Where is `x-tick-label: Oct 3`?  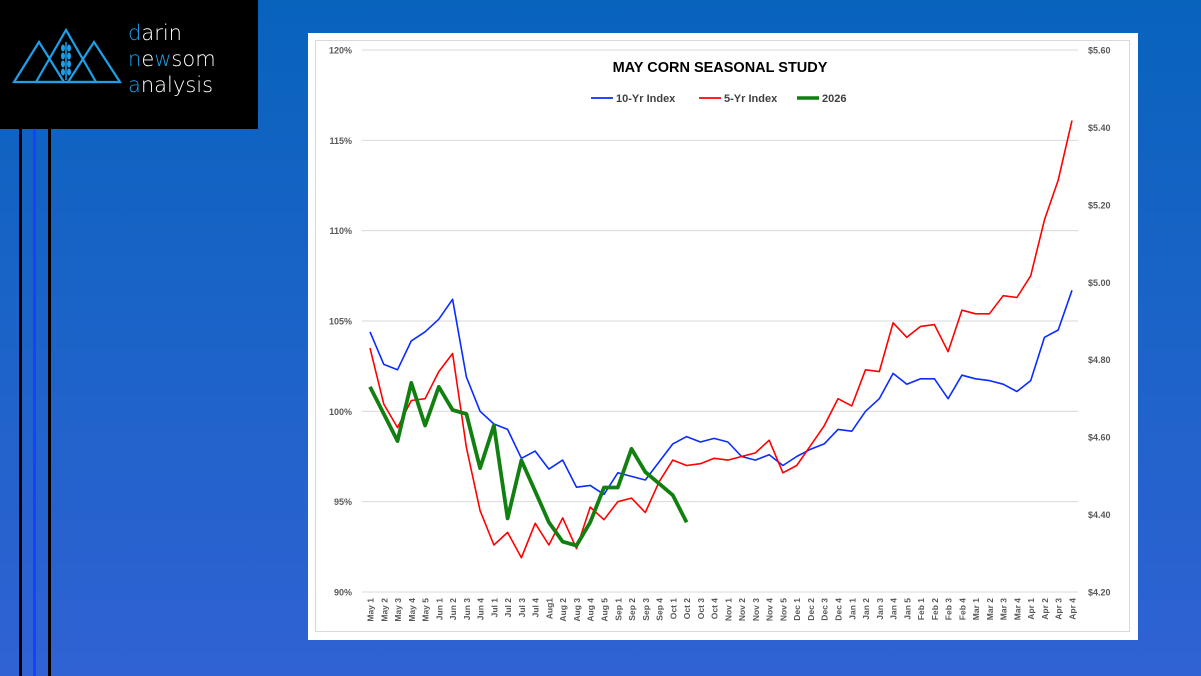
x-tick-label: Oct 3 is located at coordinates (701, 609).